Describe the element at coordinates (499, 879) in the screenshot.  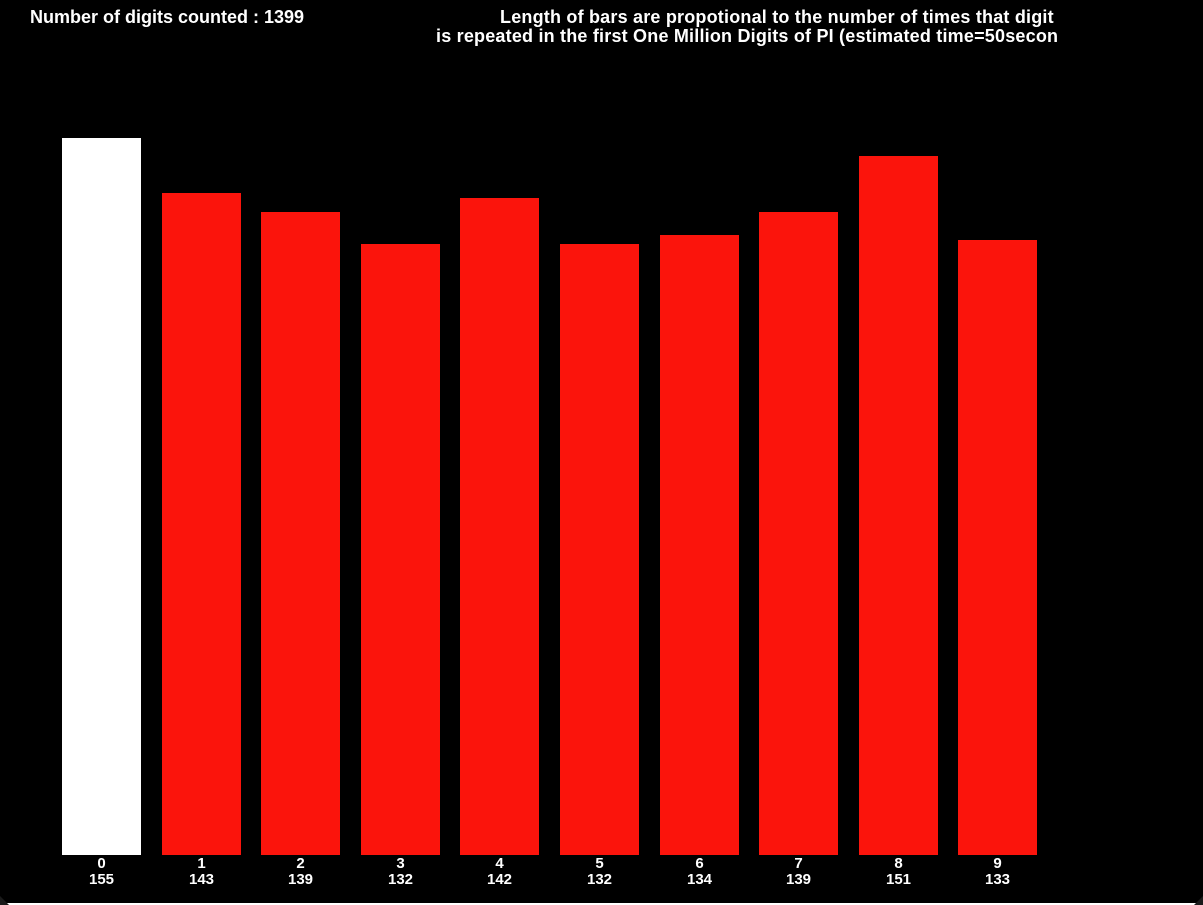
I see `count-label: 142` at that location.